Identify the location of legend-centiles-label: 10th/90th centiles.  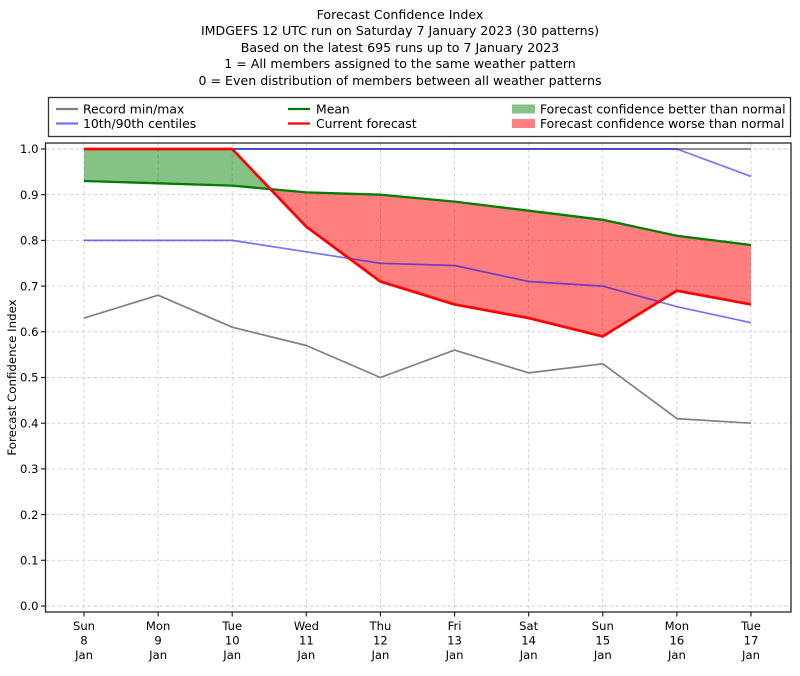
(139, 123).